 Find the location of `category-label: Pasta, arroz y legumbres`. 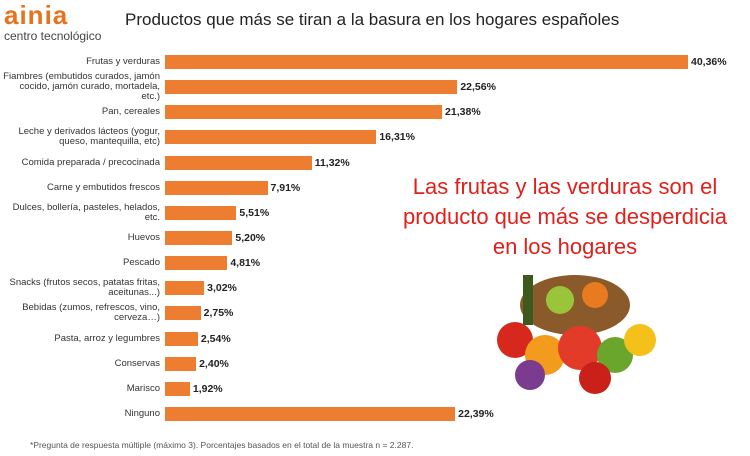

category-label: Pasta, arroz y legumbres is located at coordinates (107, 338).